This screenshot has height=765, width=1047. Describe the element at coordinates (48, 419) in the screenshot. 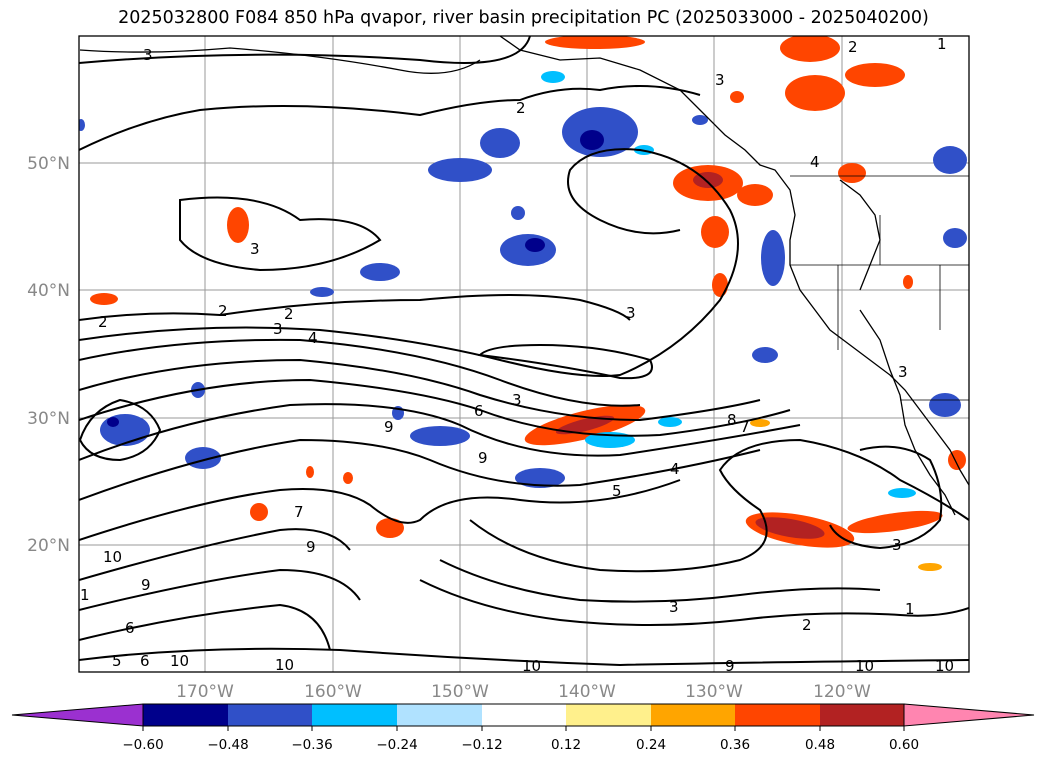

I see `lat-label: 30°N` at that location.